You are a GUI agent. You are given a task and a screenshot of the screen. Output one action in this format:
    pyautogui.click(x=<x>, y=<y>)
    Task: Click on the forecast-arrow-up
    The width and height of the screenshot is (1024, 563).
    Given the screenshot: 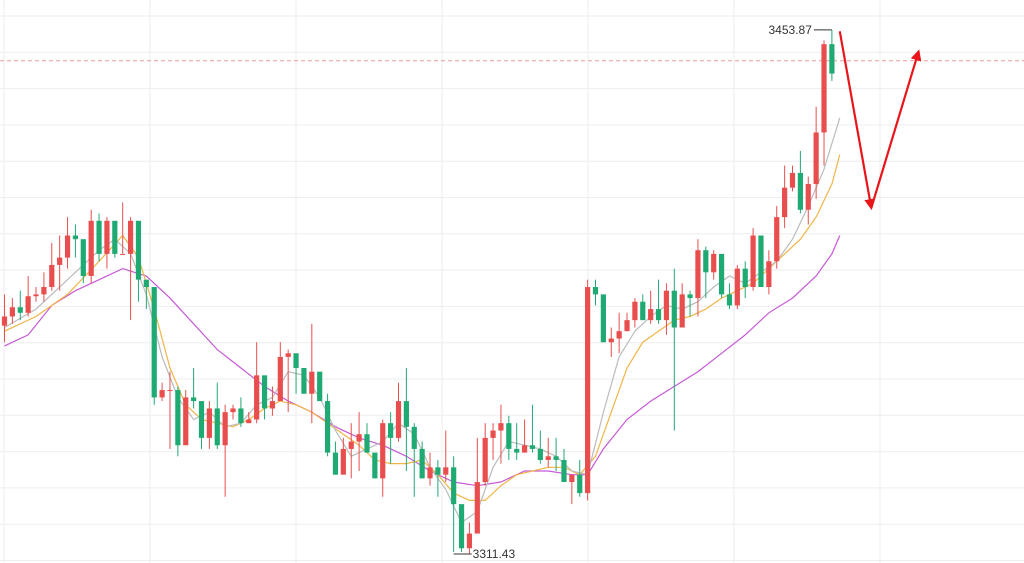 What is the action you would take?
    pyautogui.click(x=896, y=129)
    